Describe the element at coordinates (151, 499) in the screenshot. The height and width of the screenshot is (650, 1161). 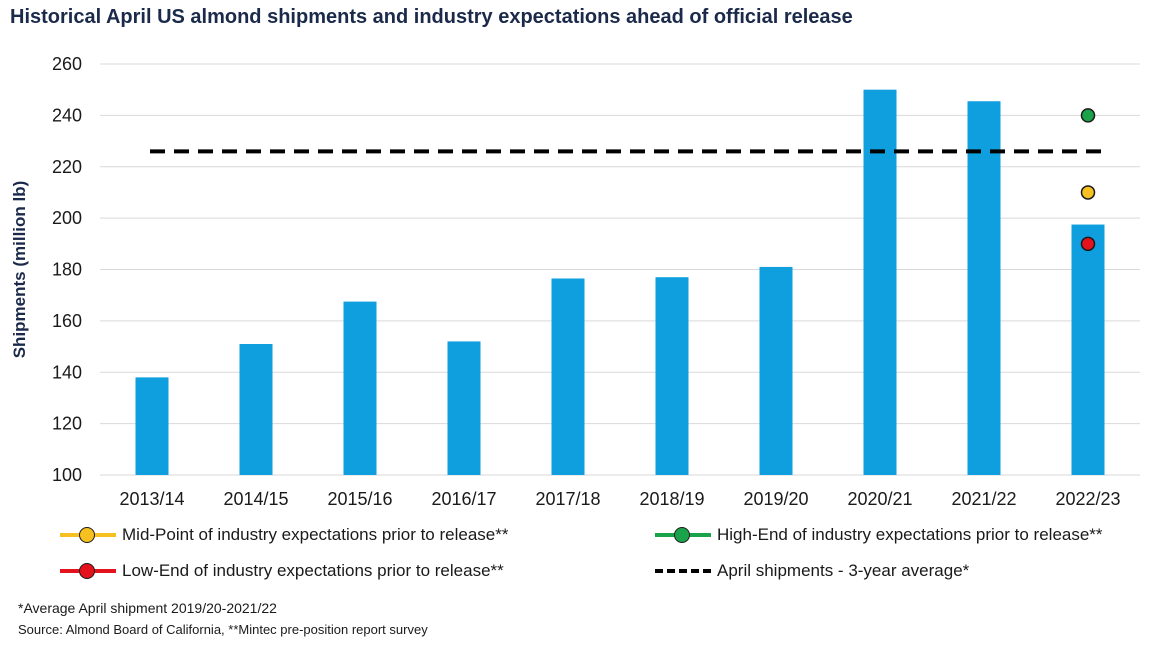
I see `x-tick-label: 2013/14` at that location.